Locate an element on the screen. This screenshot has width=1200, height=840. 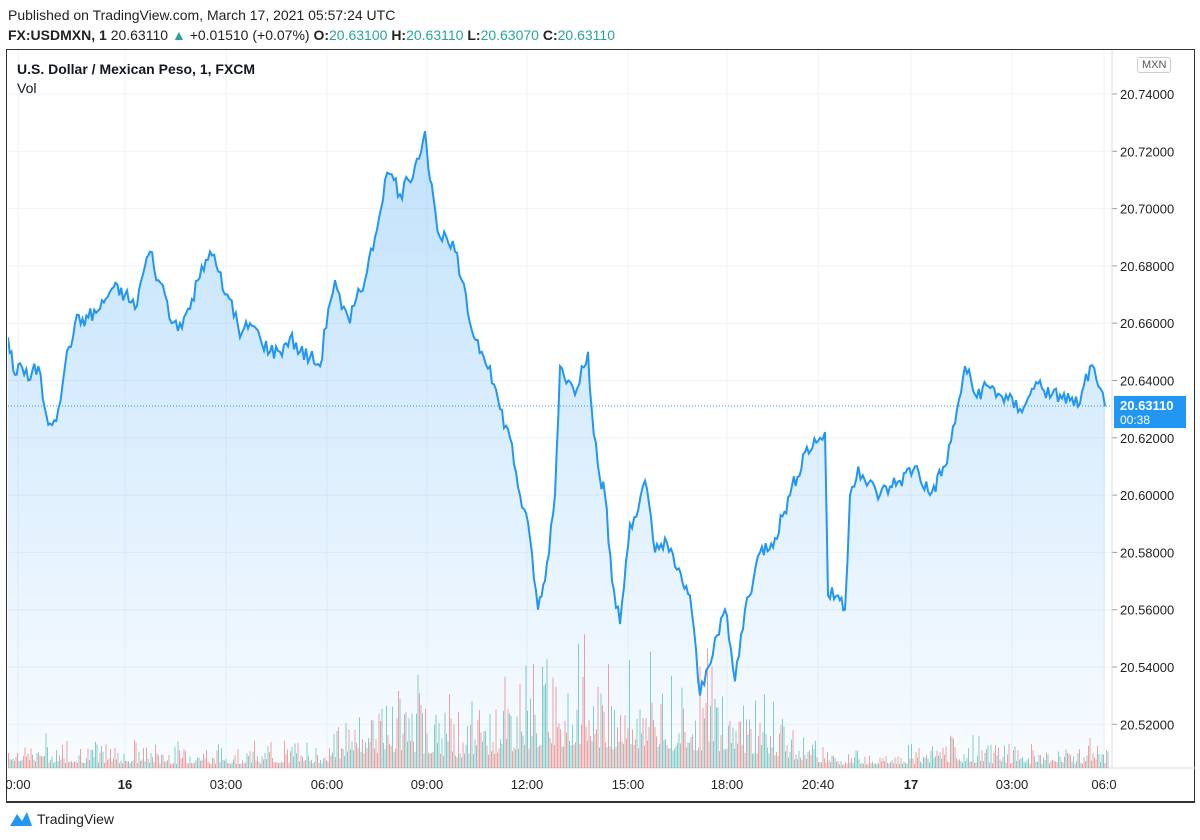
change: +0.01510 (+0.07%) is located at coordinates (249, 35).